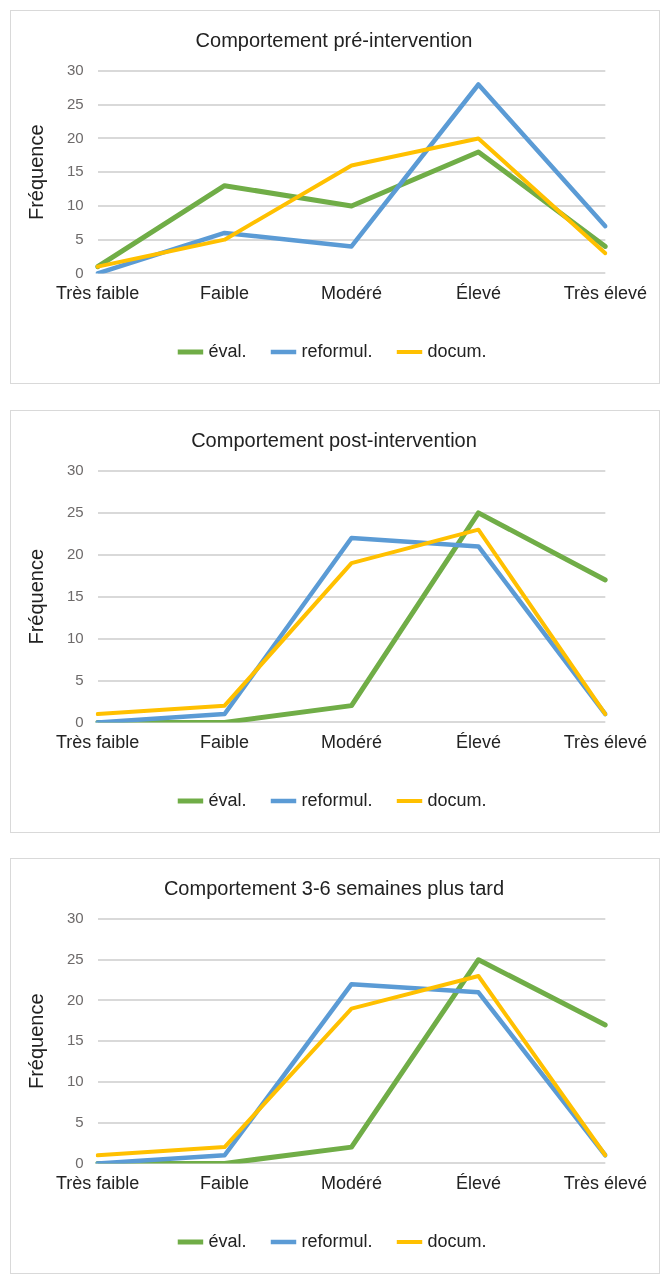  Describe the element at coordinates (334, 39) in the screenshot. I see `chart-title: Comportement pré-intervention` at that location.